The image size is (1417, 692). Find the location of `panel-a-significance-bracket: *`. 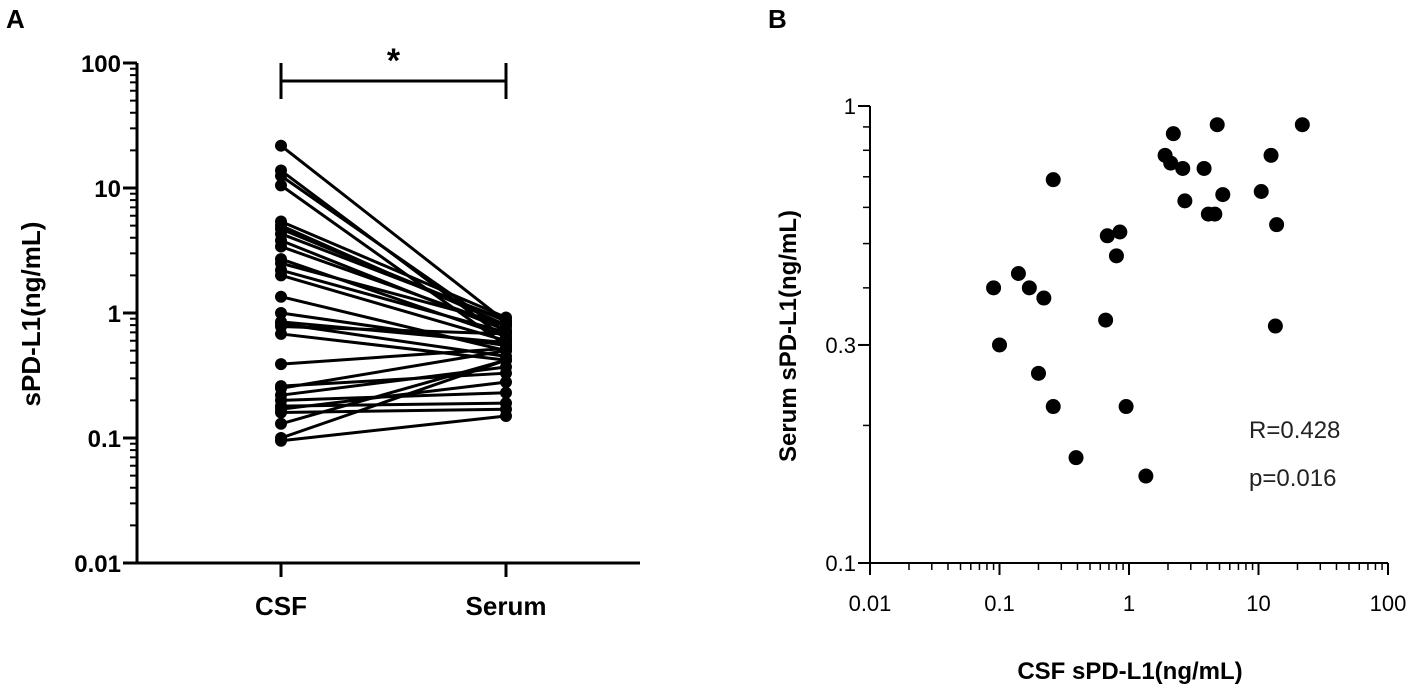

panel-a-significance-bracket: * is located at coordinates (393, 70).